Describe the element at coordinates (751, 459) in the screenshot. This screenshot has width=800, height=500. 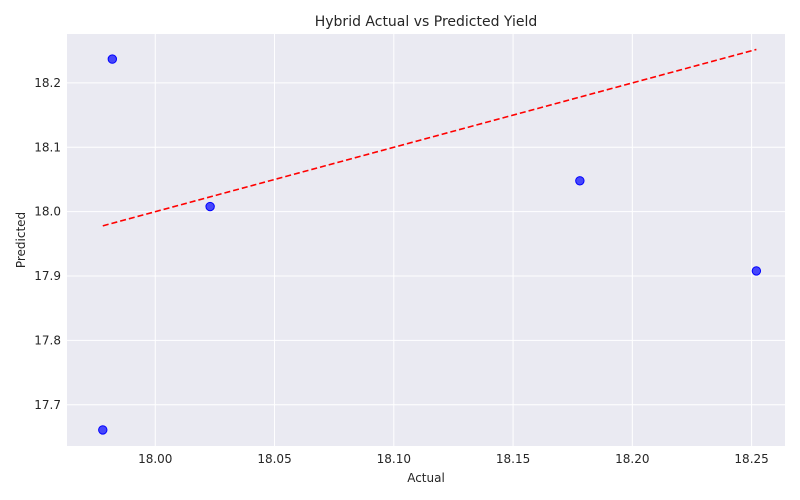
I see `x-tick-label: 18.25` at that location.